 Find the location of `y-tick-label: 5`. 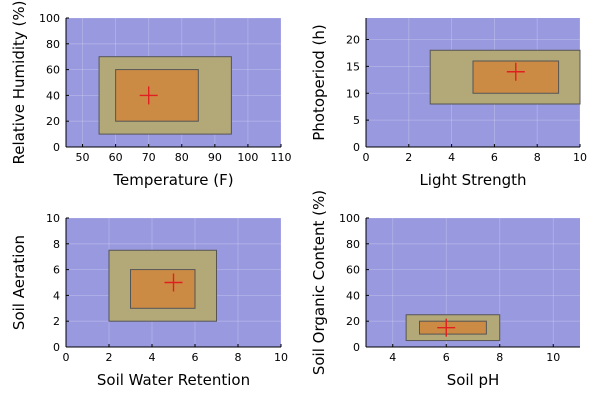

y-tick-label: 5 is located at coordinates (356, 120).